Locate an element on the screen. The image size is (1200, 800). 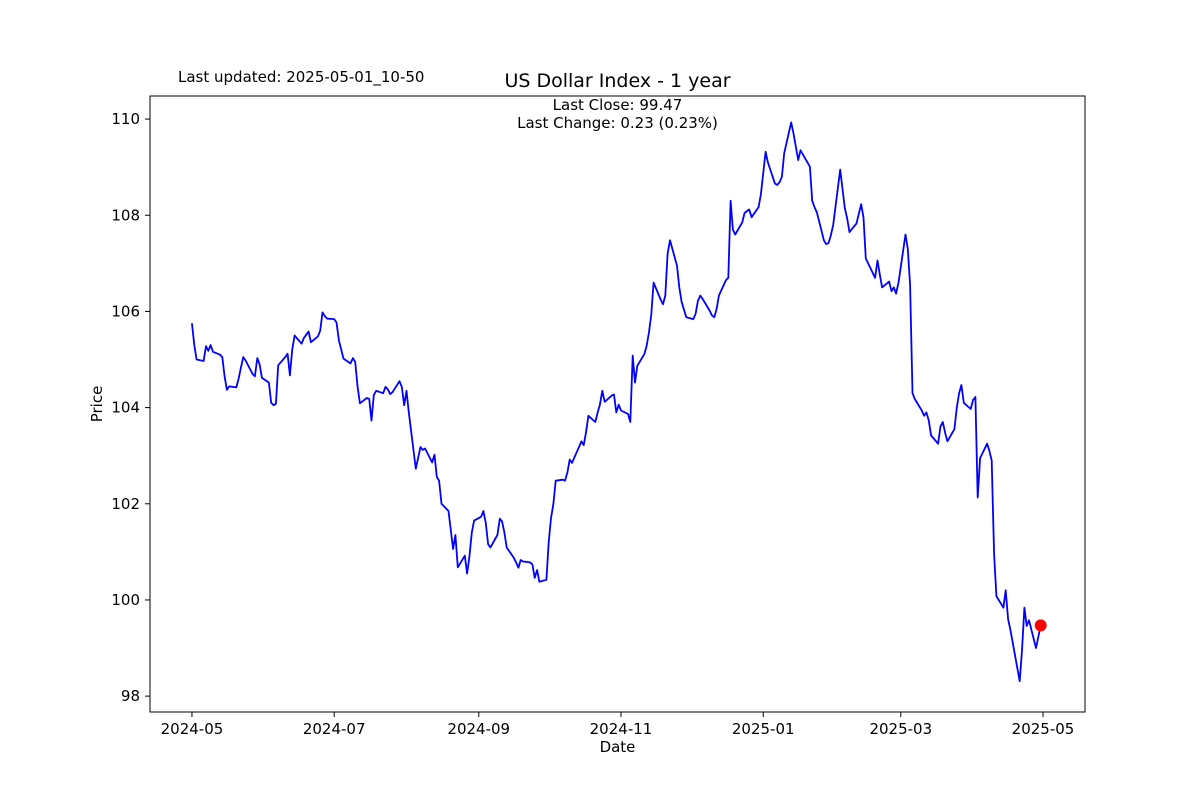
svg-text: 98 is located at coordinates (130, 696).